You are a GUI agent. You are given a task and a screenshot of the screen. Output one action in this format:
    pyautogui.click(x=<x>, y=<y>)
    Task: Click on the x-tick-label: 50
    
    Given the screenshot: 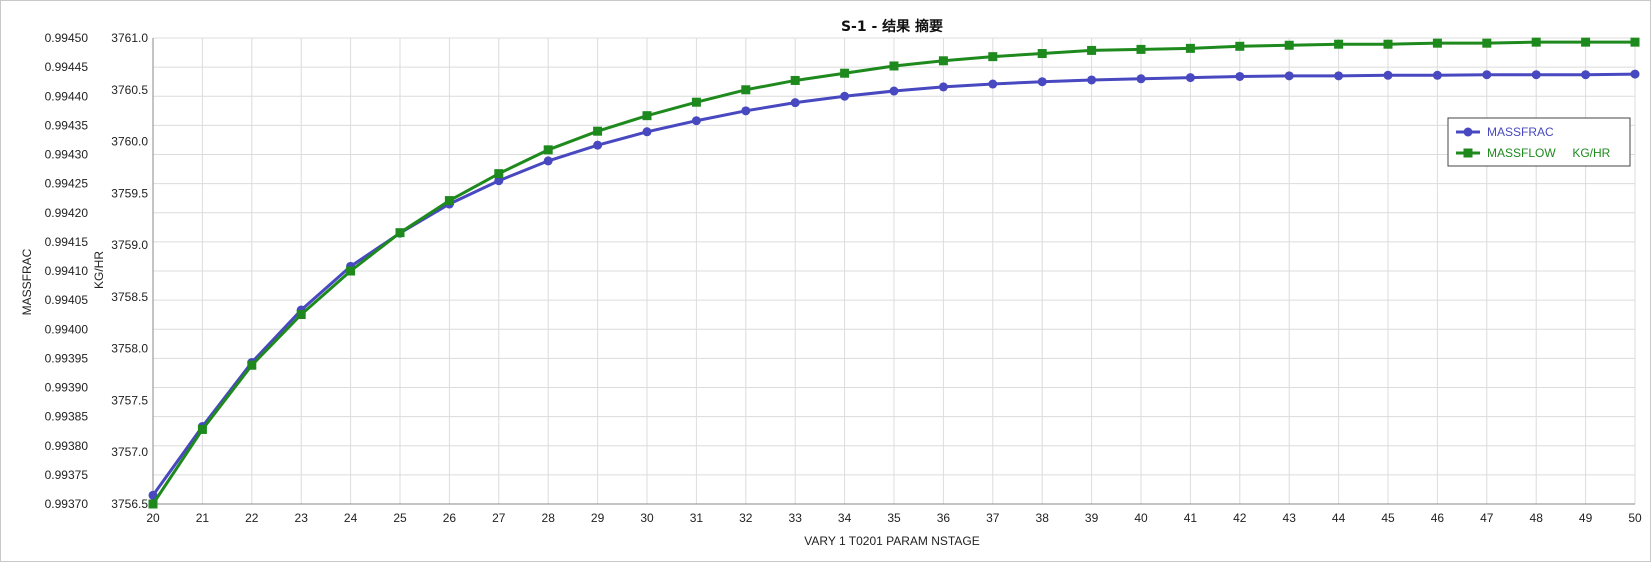 What is the action you would take?
    pyautogui.click(x=1635, y=518)
    